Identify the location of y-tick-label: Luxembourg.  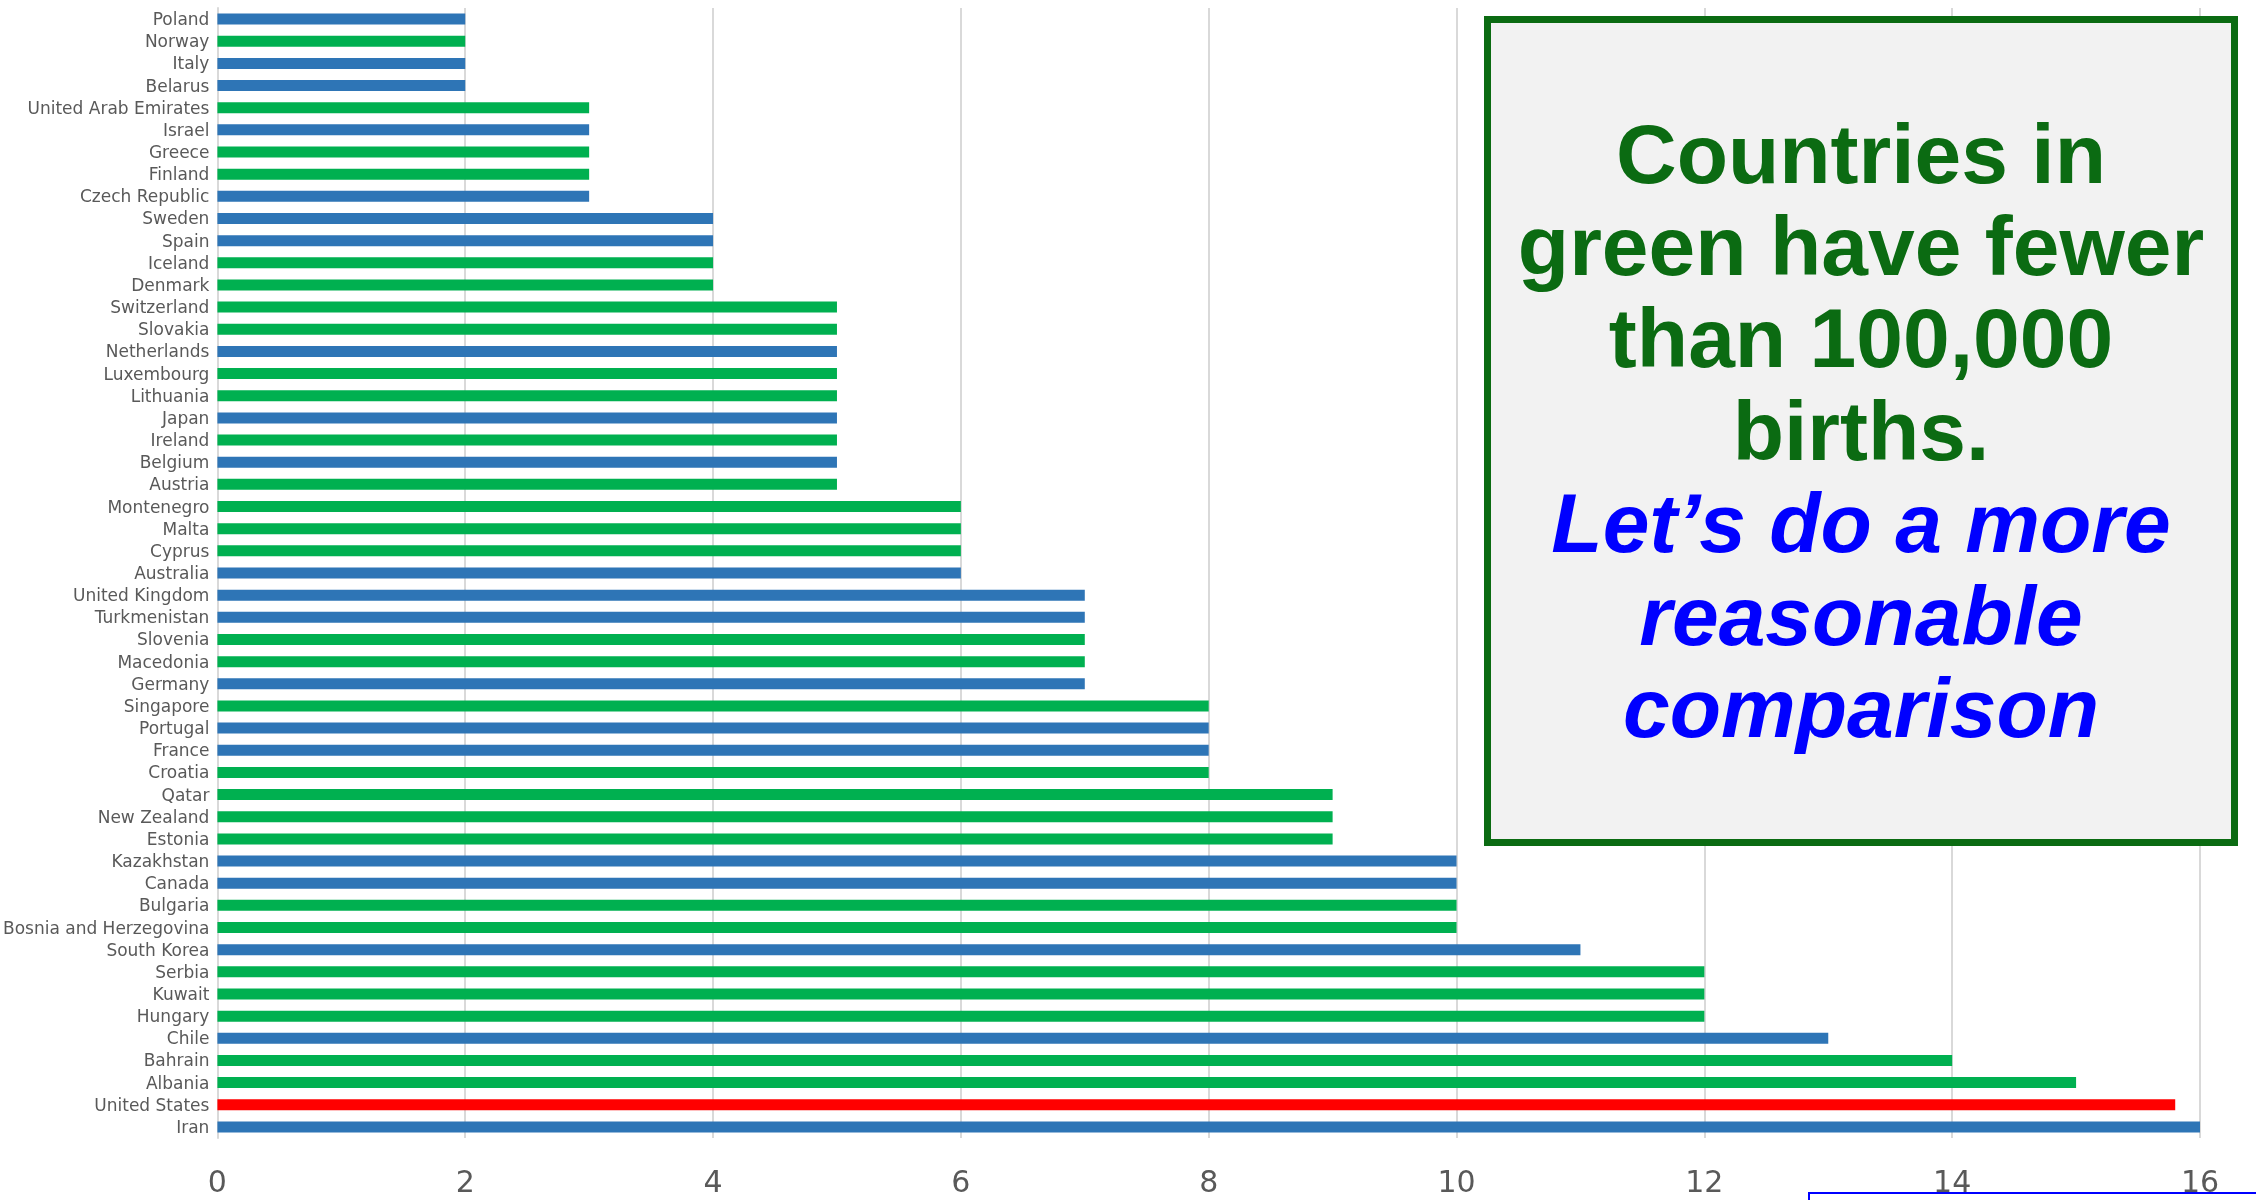
(156, 373).